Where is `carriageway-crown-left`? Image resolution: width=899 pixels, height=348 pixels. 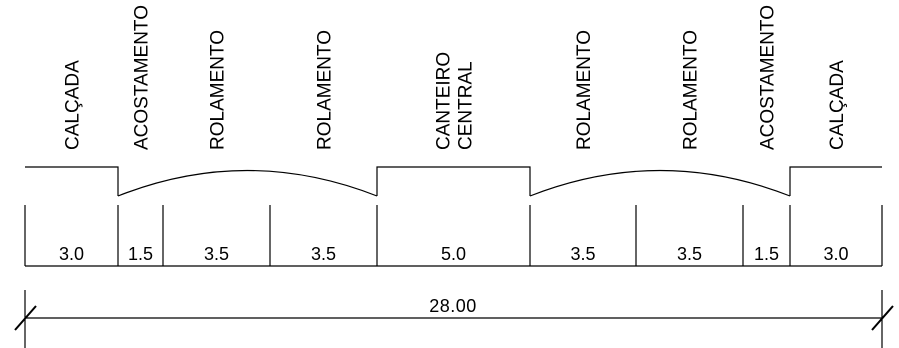 carriageway-crown-left is located at coordinates (247, 183).